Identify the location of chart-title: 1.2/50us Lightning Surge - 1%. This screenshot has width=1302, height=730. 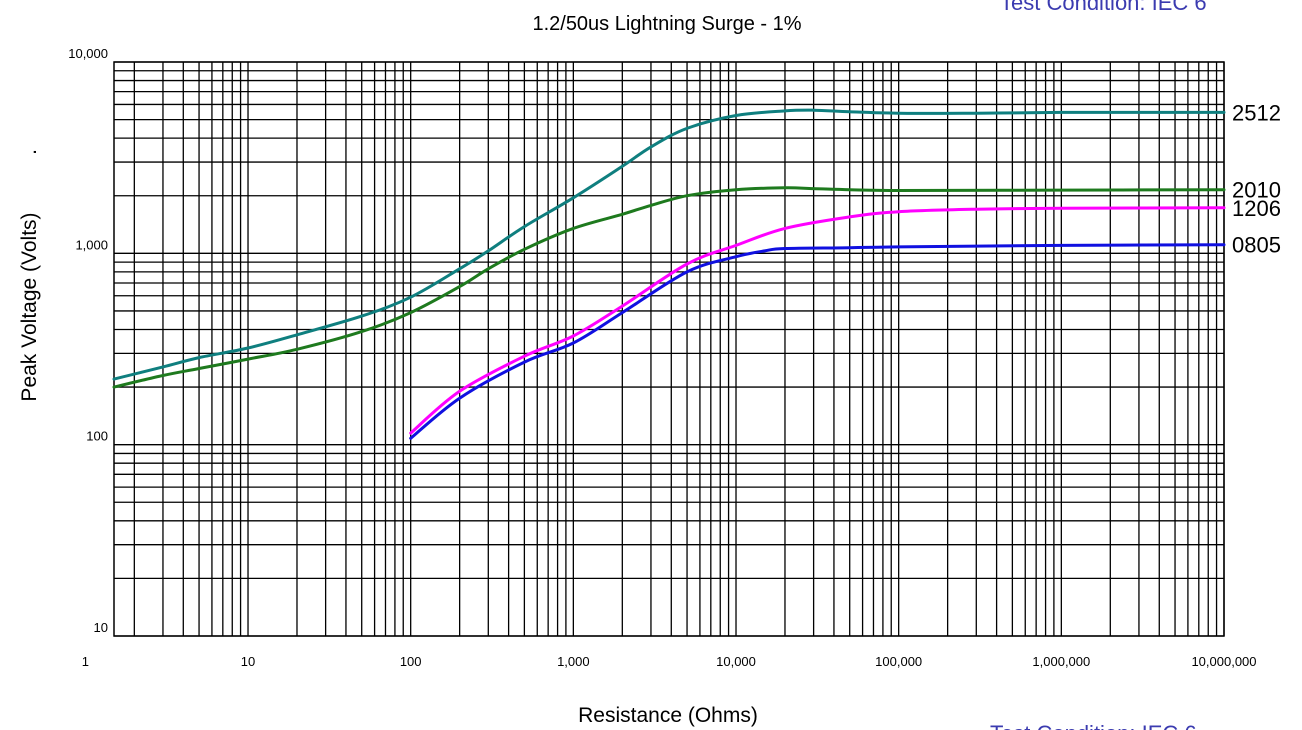
(666, 24).